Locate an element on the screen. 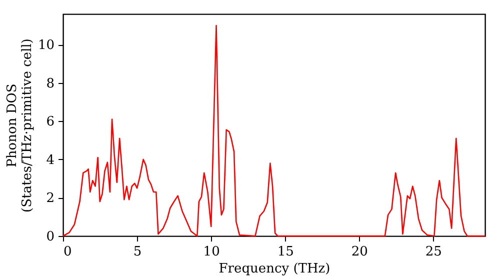 The height and width of the screenshot is (280, 500). x-tick-label: 10 is located at coordinates (211, 252).